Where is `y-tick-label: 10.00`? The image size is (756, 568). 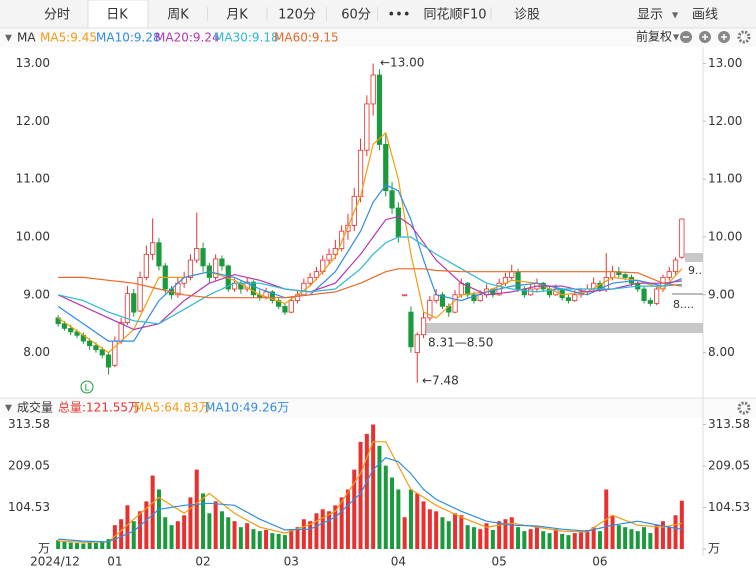 y-tick-label: 10.00 is located at coordinates (33, 236).